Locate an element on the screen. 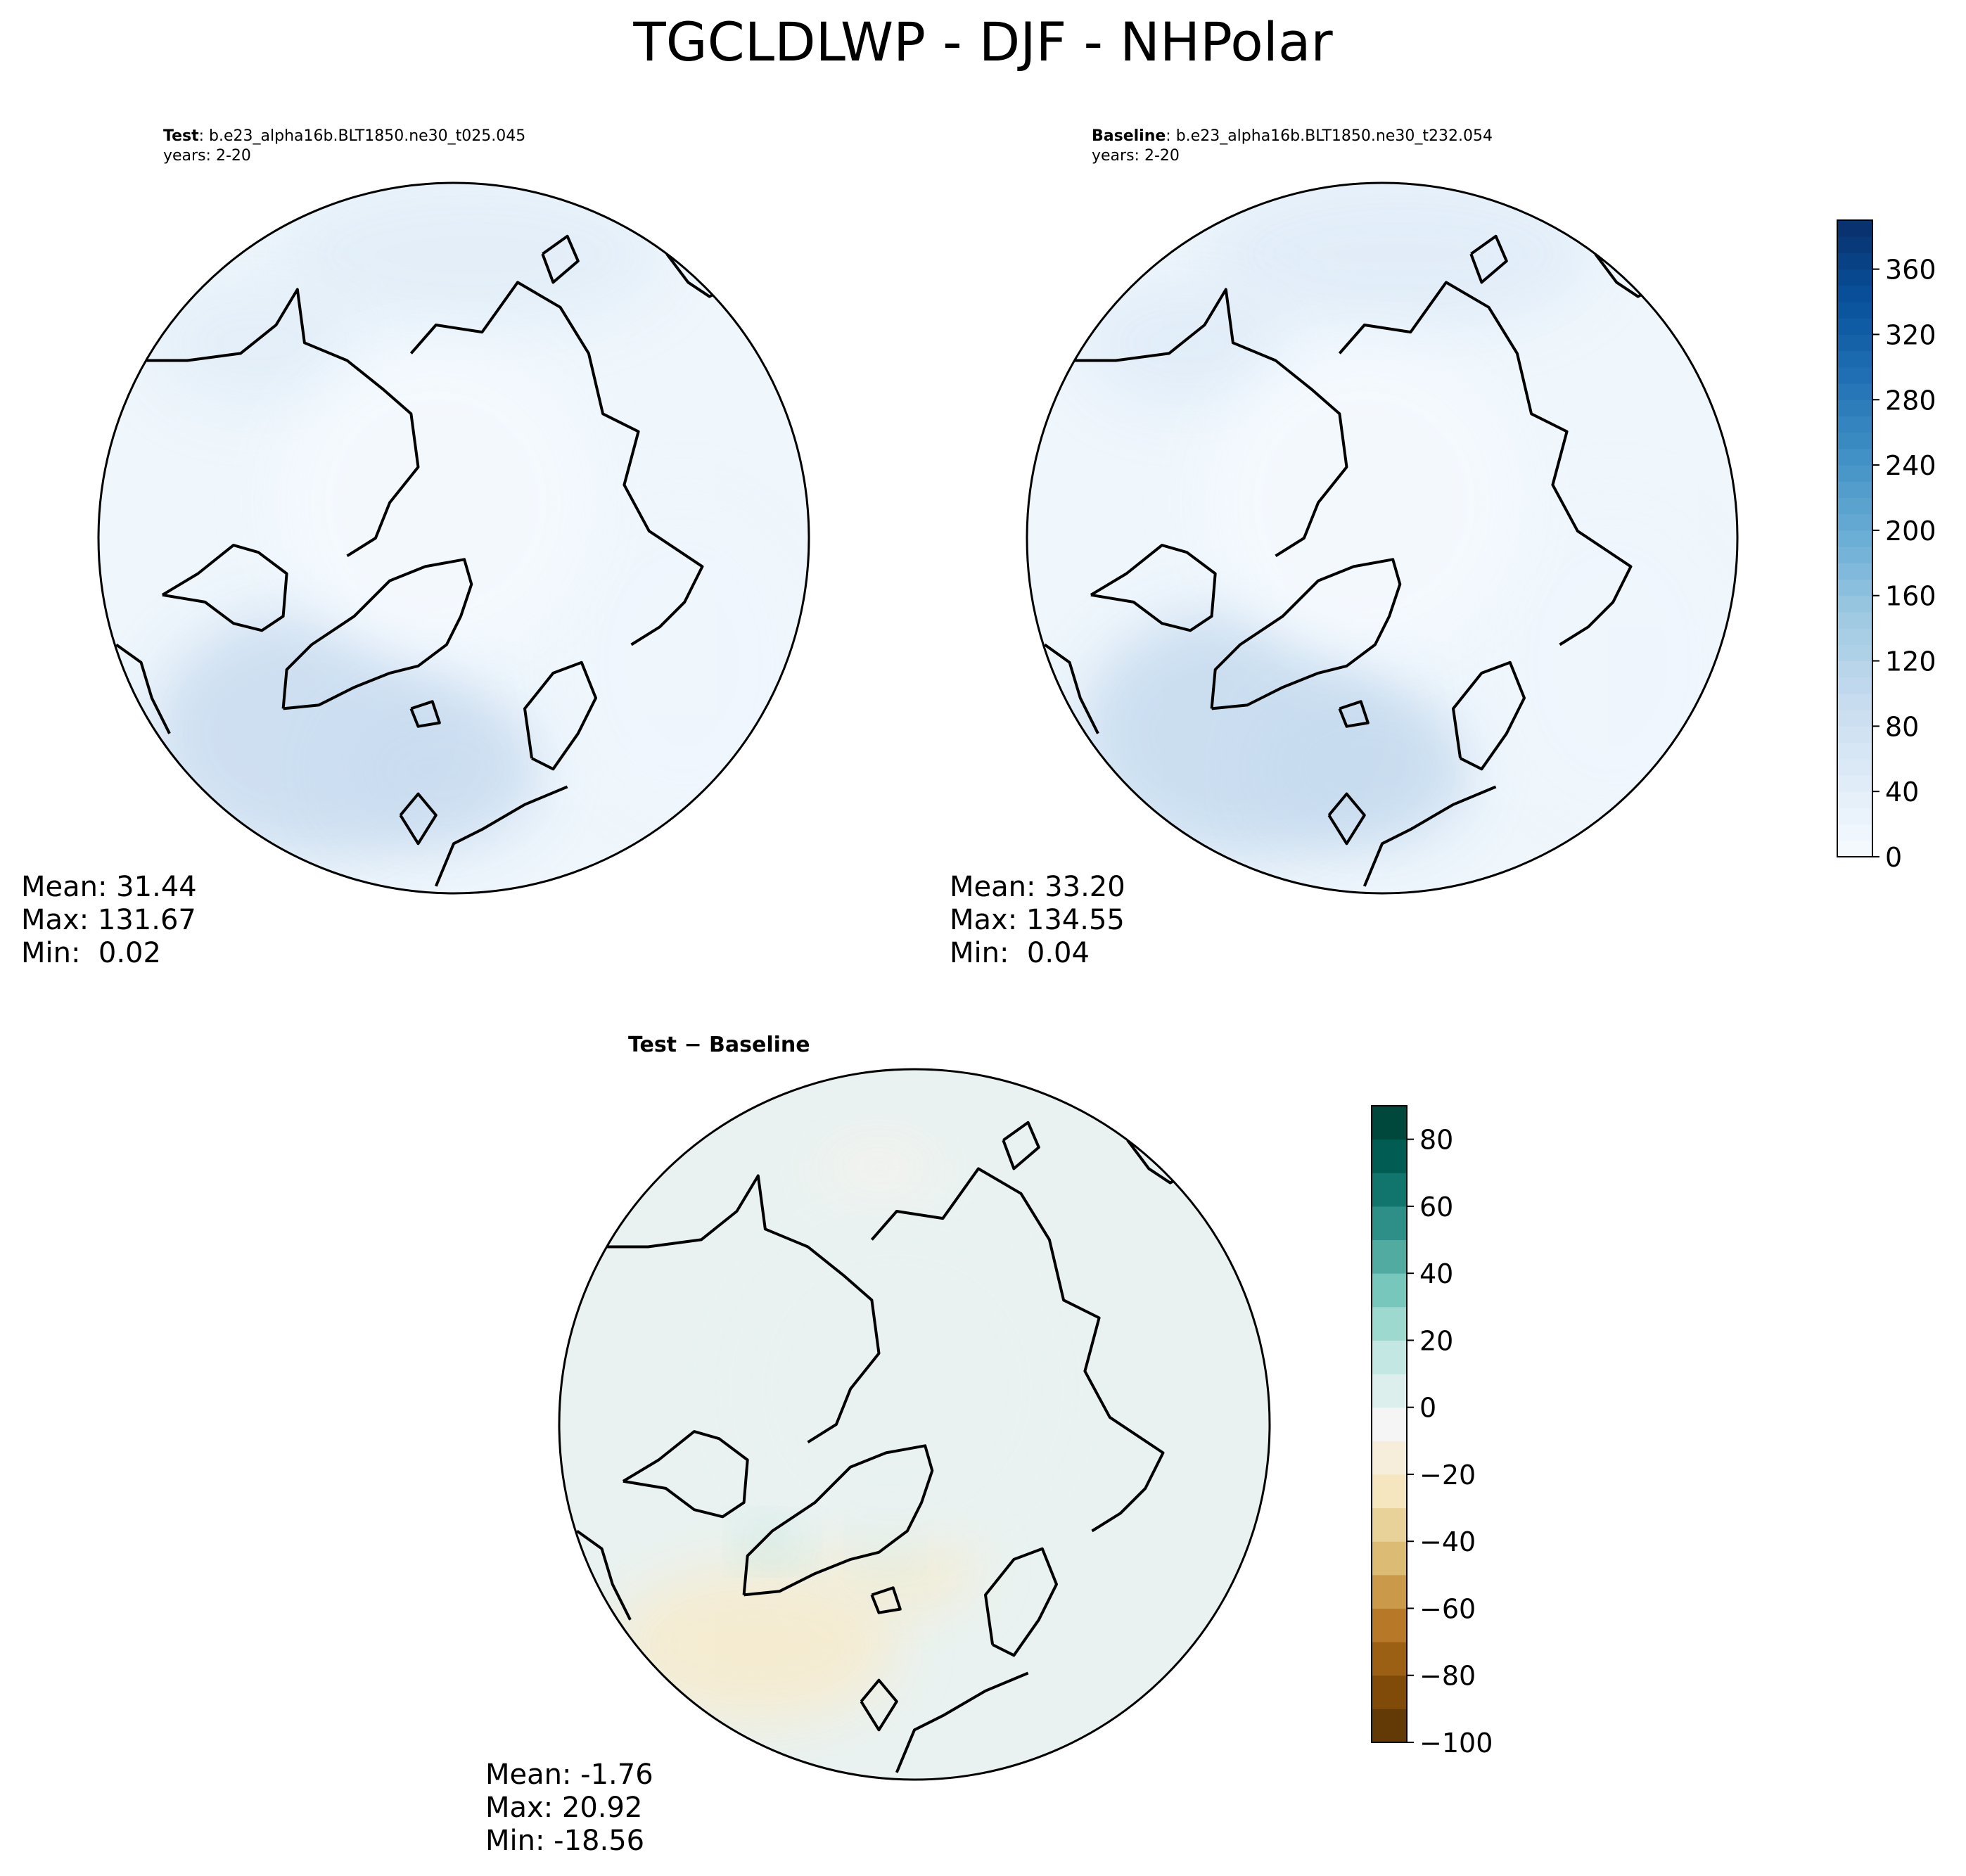 This screenshot has width=1966, height=1876. colorbar-diff: −100 −80 −60 −40 −20 0 20 40 60 80 is located at coordinates (1432, 1432).